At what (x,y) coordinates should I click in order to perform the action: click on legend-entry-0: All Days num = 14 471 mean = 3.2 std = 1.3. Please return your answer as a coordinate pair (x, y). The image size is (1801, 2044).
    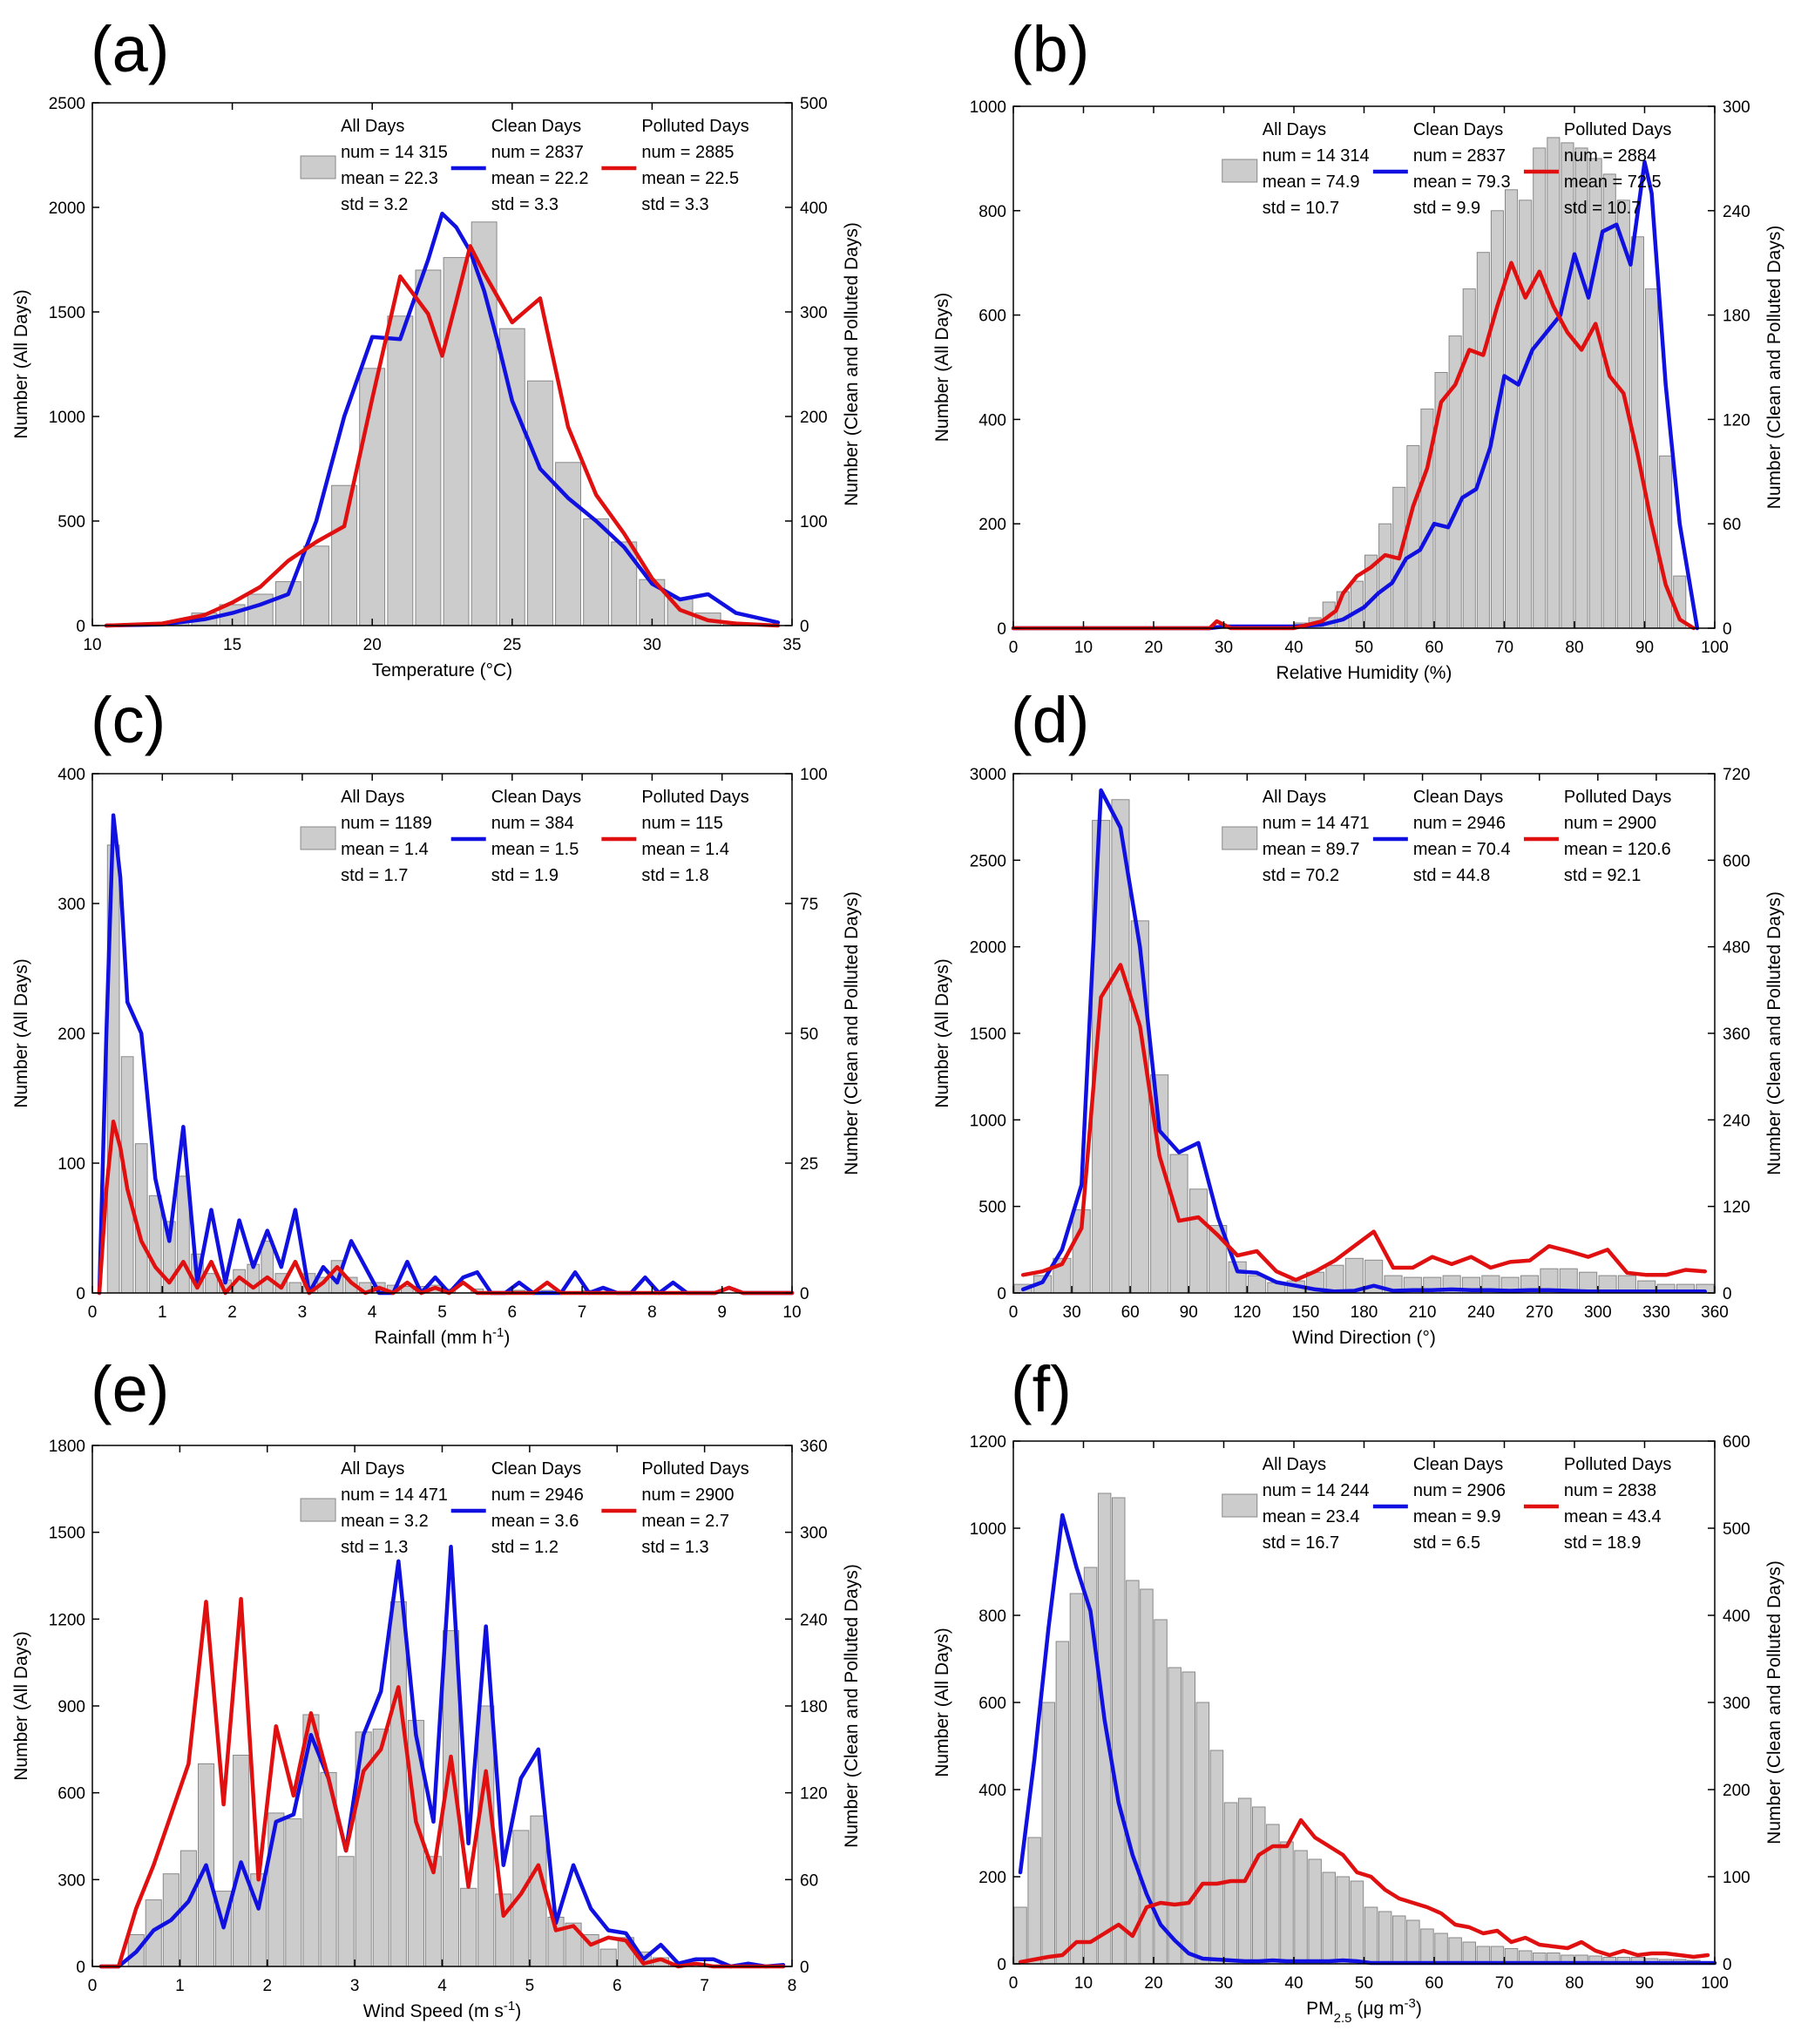
    Looking at the image, I should click on (374, 1508).